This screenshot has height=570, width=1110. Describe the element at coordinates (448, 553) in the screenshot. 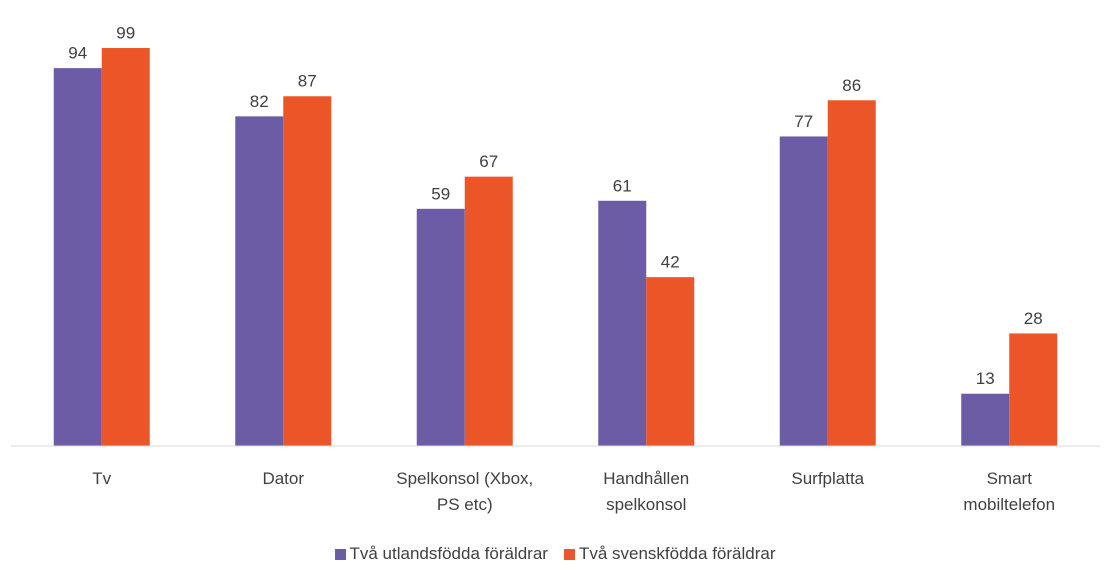

I see `legend-label: Två utlandsfödda föräldrar` at that location.